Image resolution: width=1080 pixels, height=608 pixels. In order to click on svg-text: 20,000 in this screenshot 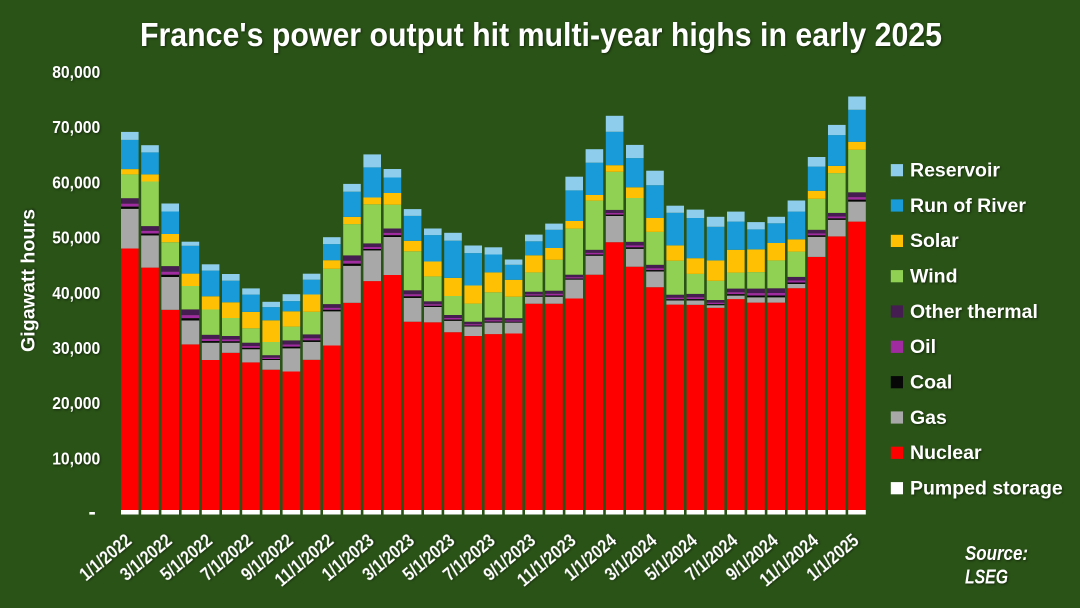, I will do `click(76, 403)`.